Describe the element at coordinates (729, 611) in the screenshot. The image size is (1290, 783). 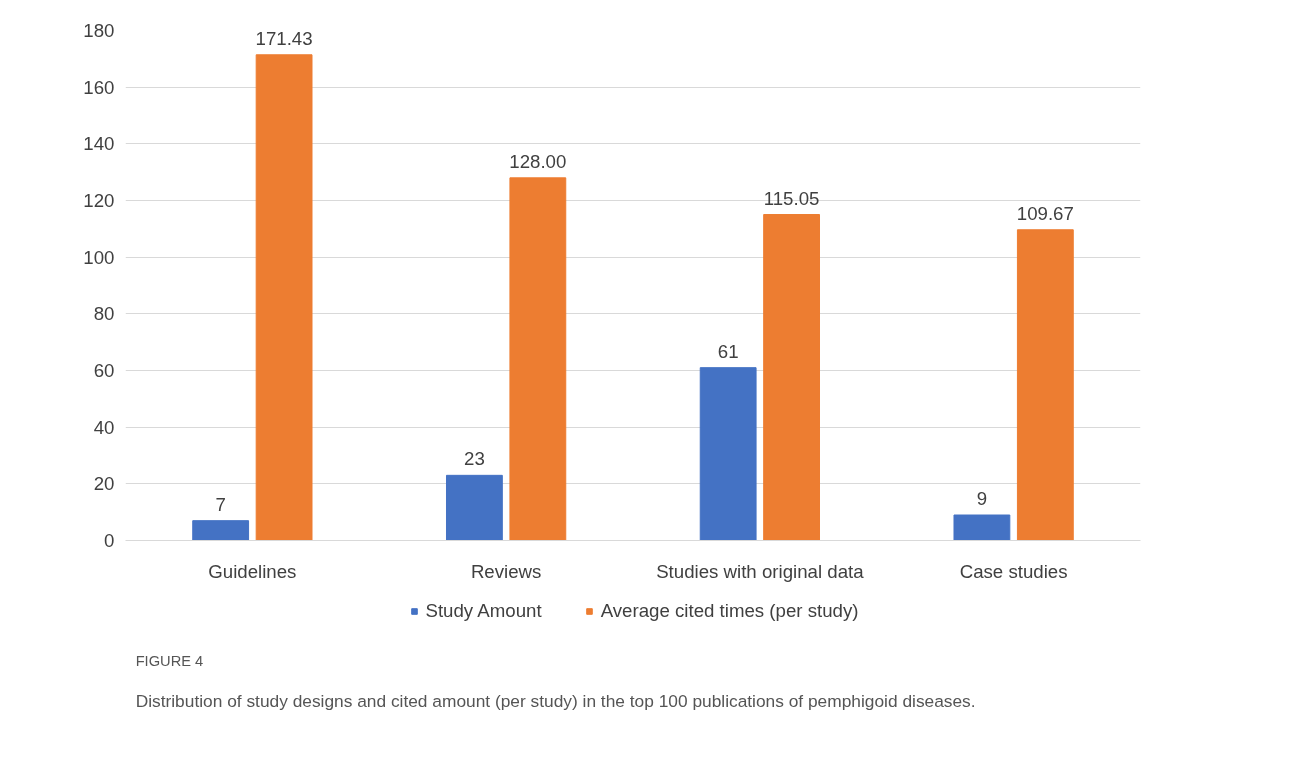
I see `legend-label: Average cited times (per study)` at that location.